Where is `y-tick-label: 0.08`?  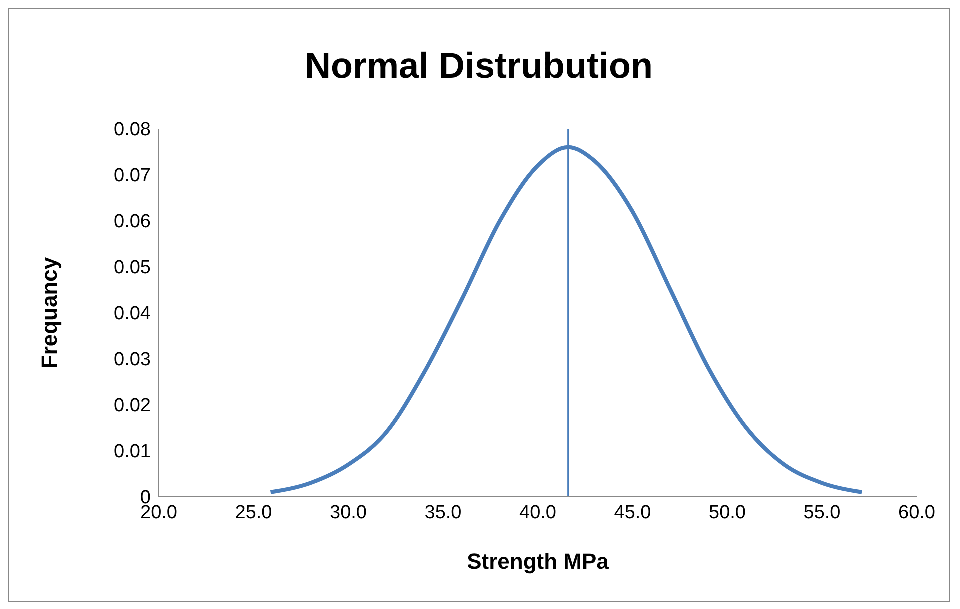 y-tick-label: 0.08 is located at coordinates (132, 130).